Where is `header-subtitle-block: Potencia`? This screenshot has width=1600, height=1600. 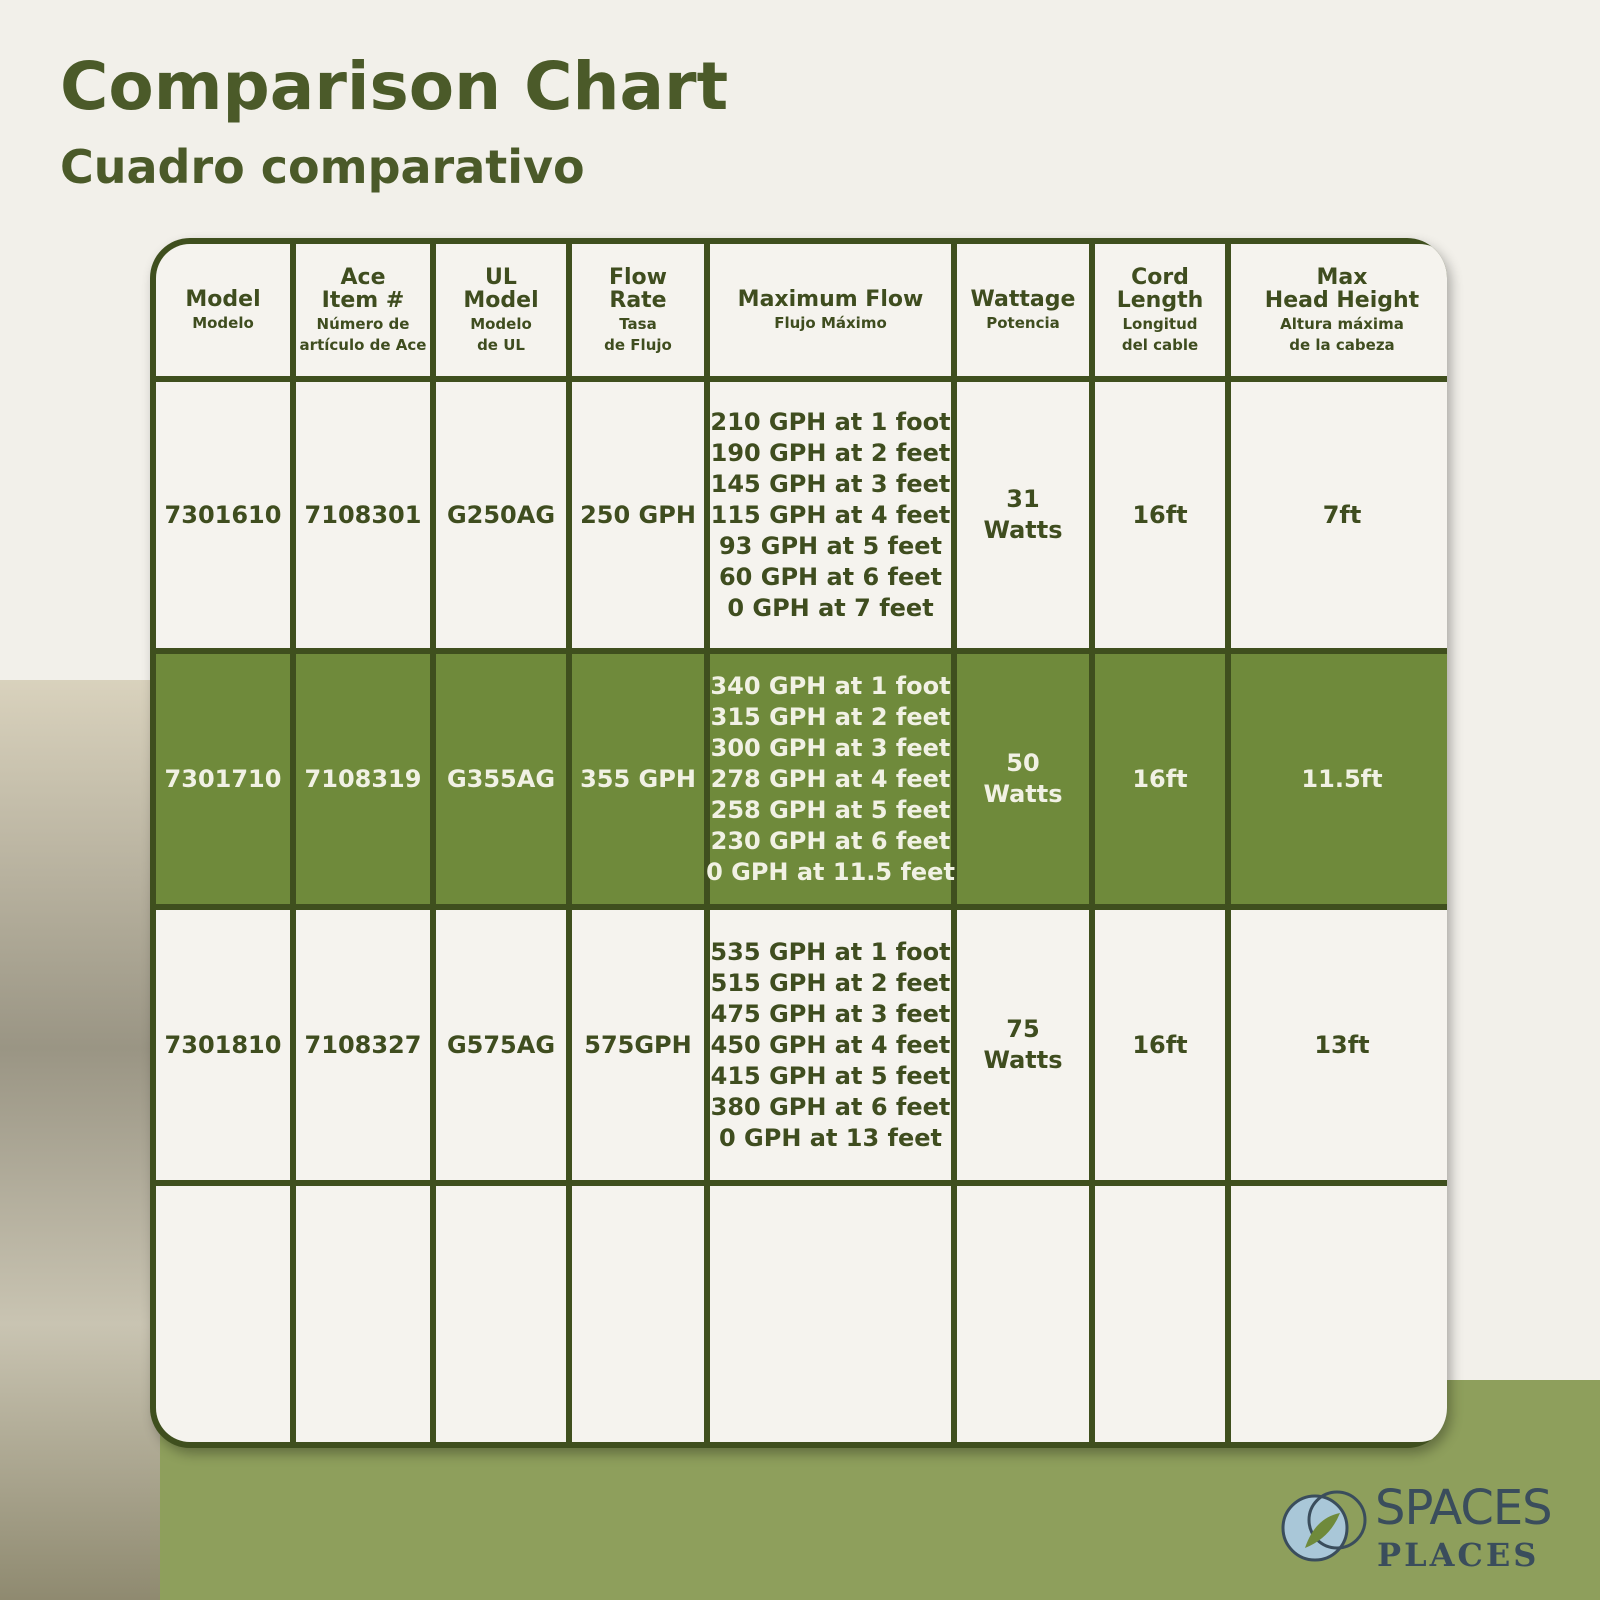
header-subtitle-block: Potencia is located at coordinates (1022, 321).